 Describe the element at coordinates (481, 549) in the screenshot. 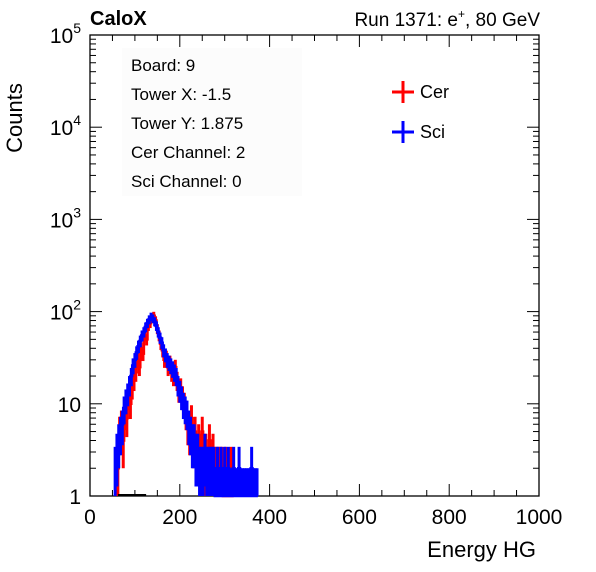

I see `x-axis-title: Energy HG` at that location.